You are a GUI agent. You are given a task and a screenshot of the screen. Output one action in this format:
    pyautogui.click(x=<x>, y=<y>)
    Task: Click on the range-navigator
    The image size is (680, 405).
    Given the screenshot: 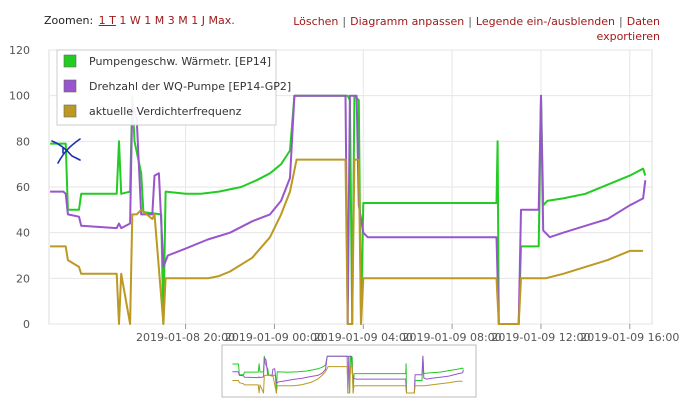 What is the action you would take?
    pyautogui.click(x=349, y=371)
    